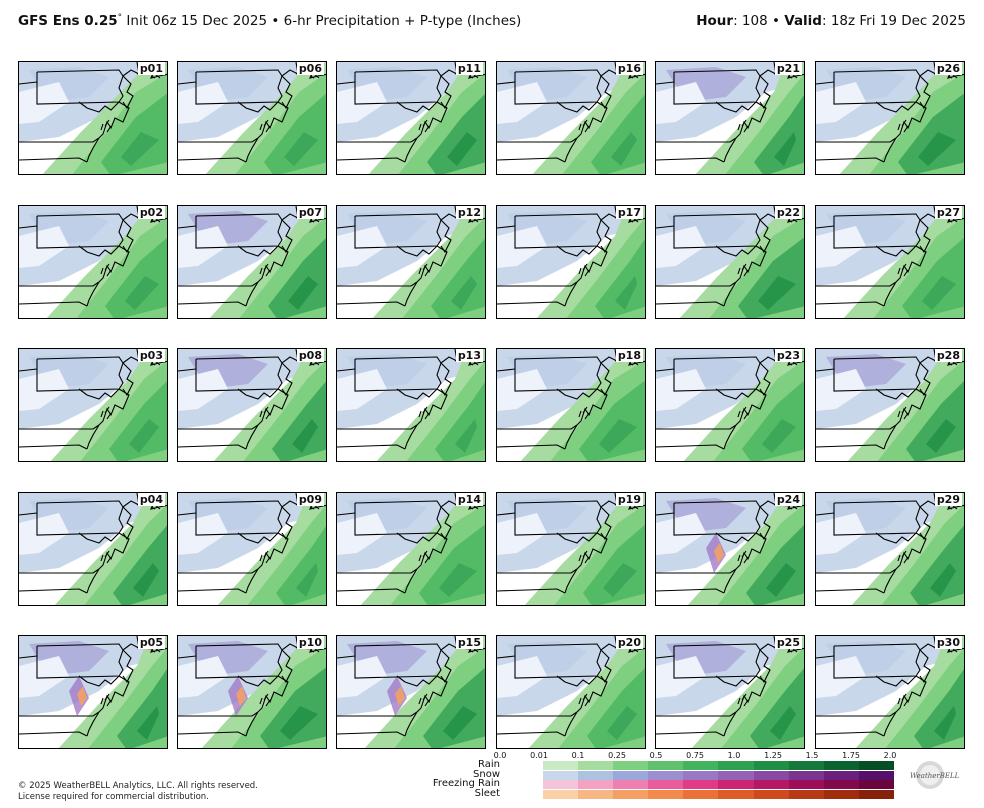  Describe the element at coordinates (788, 212) in the screenshot. I see `member-label: p22` at that location.